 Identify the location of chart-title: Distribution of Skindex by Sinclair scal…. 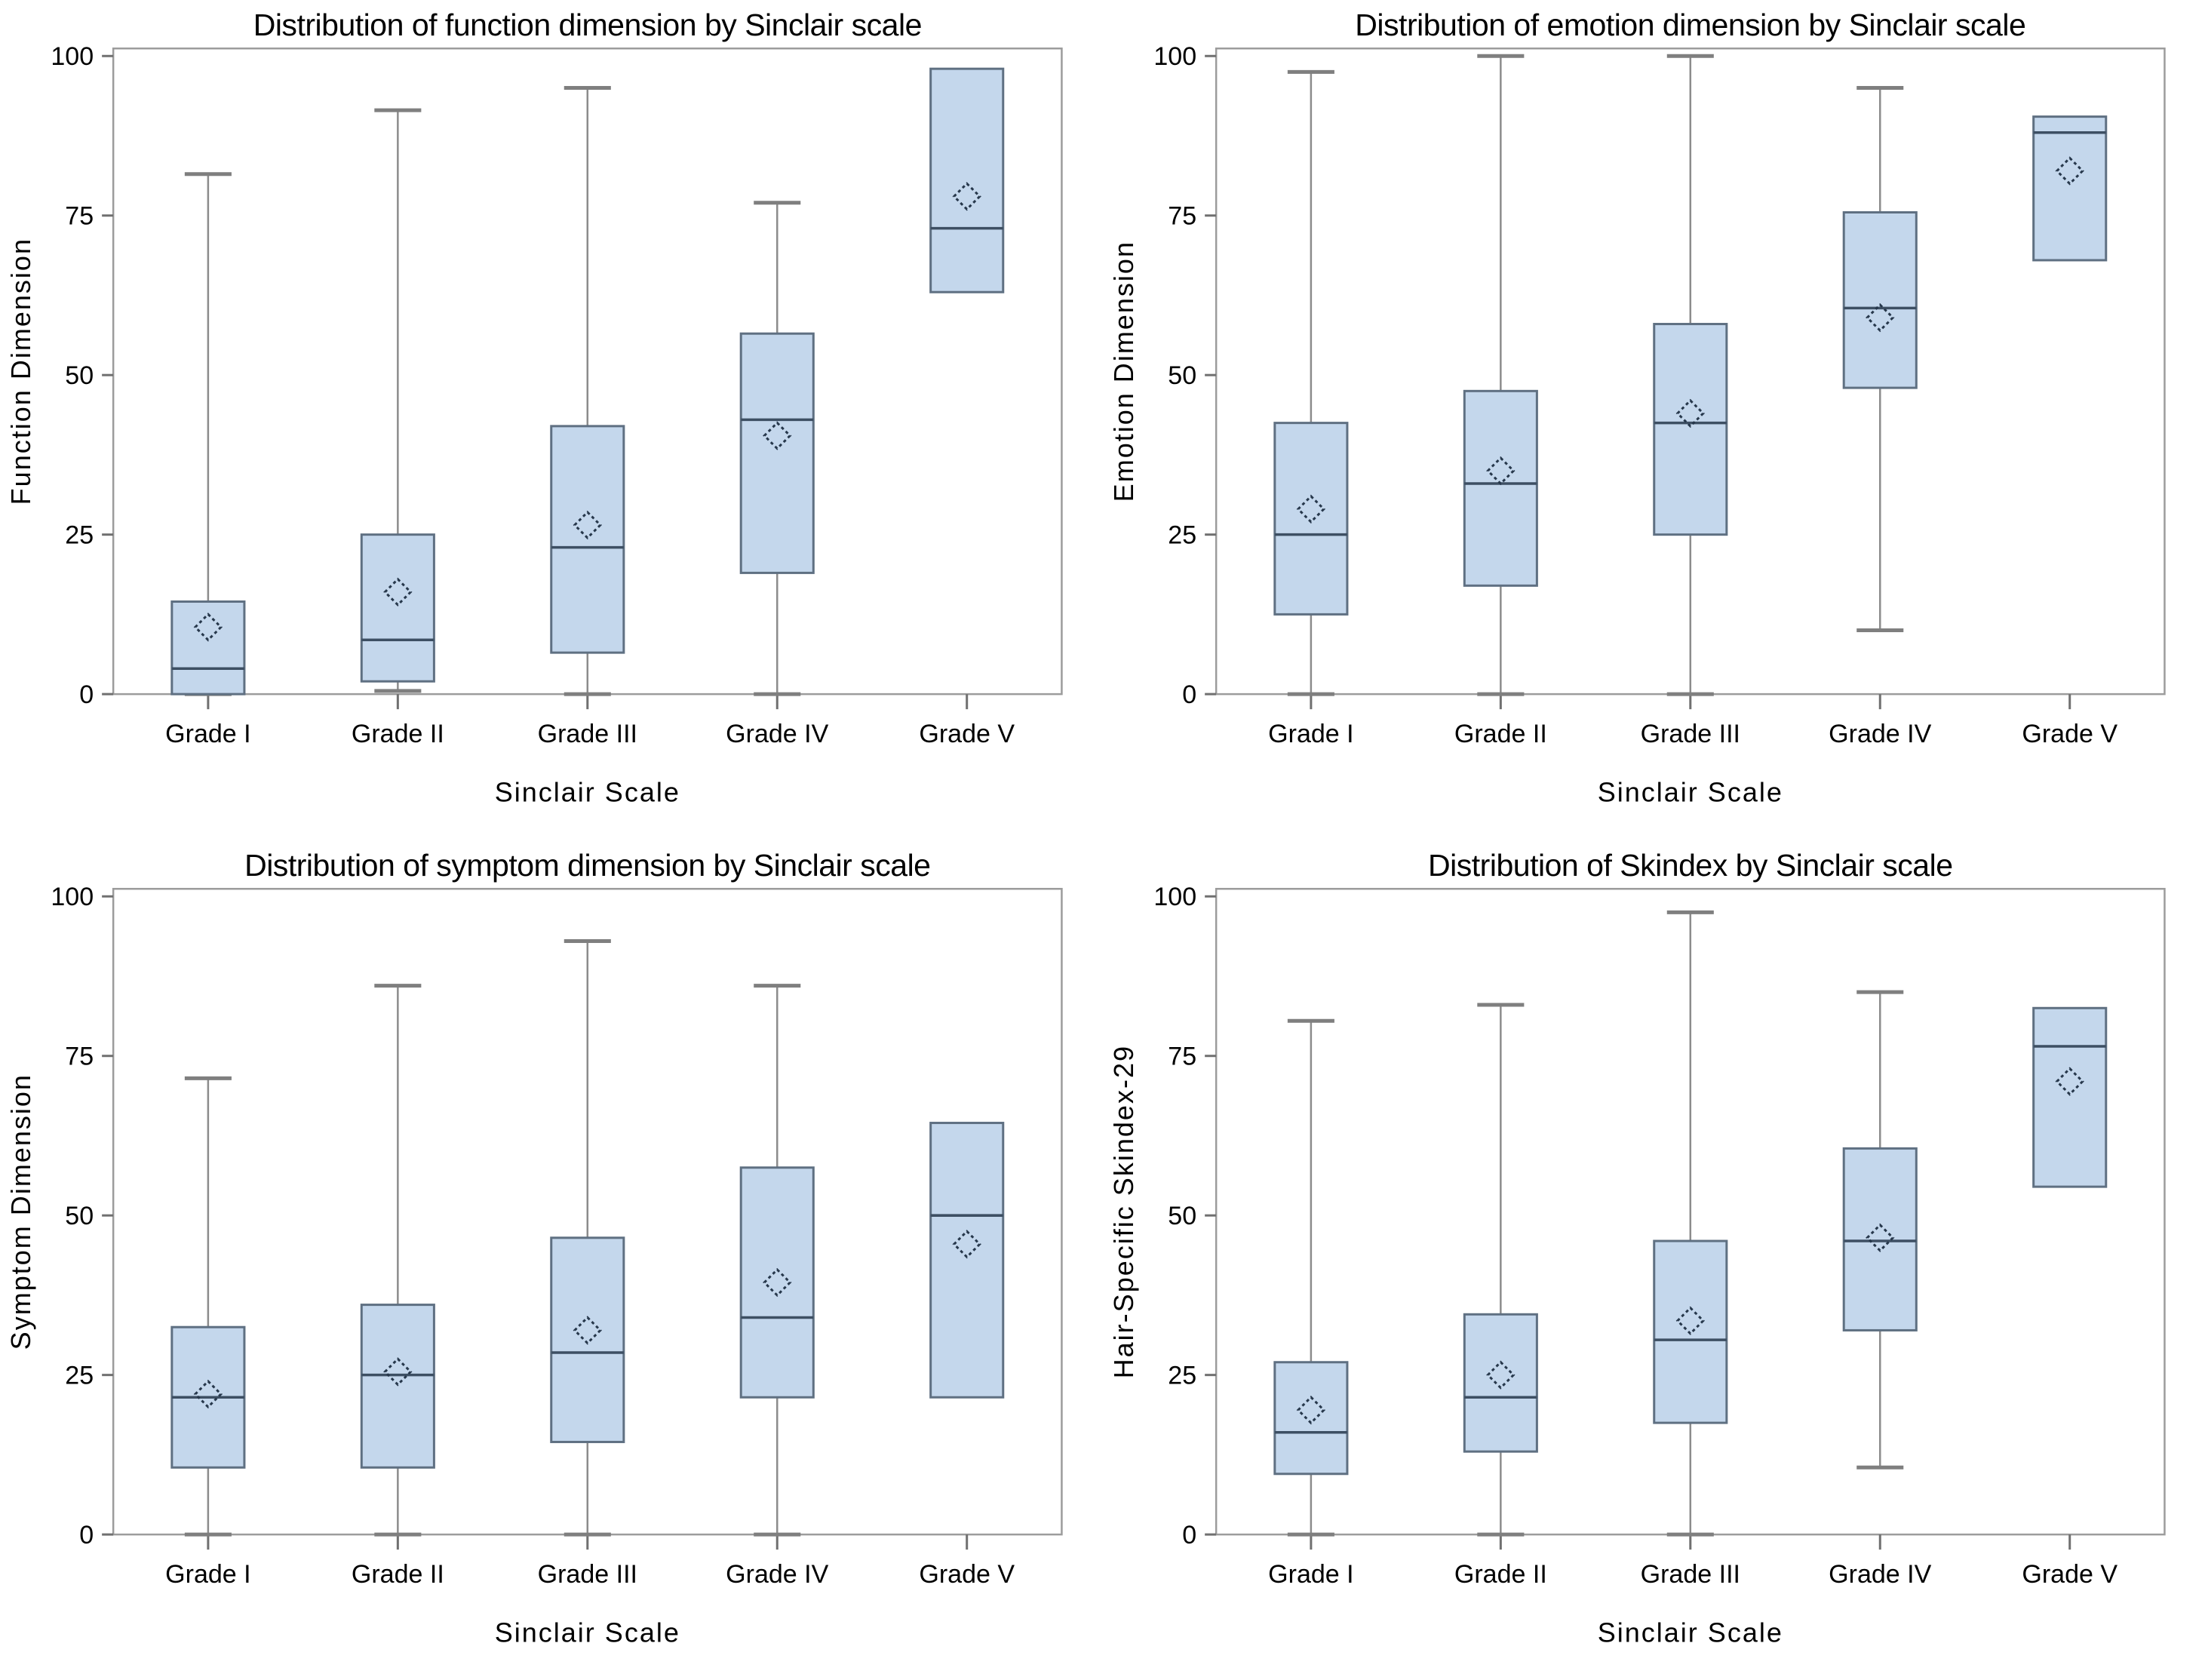
(1690, 865).